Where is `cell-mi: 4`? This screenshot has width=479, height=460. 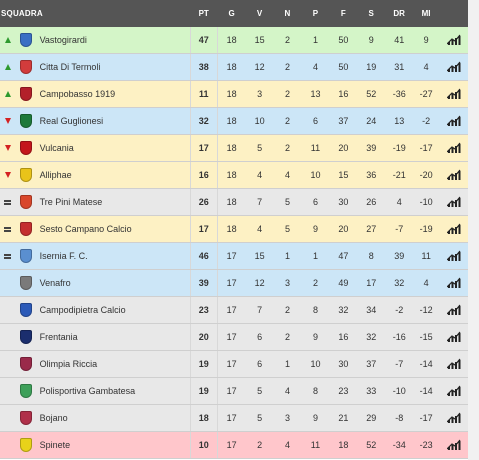
cell-mi: 4 is located at coordinates (426, 67).